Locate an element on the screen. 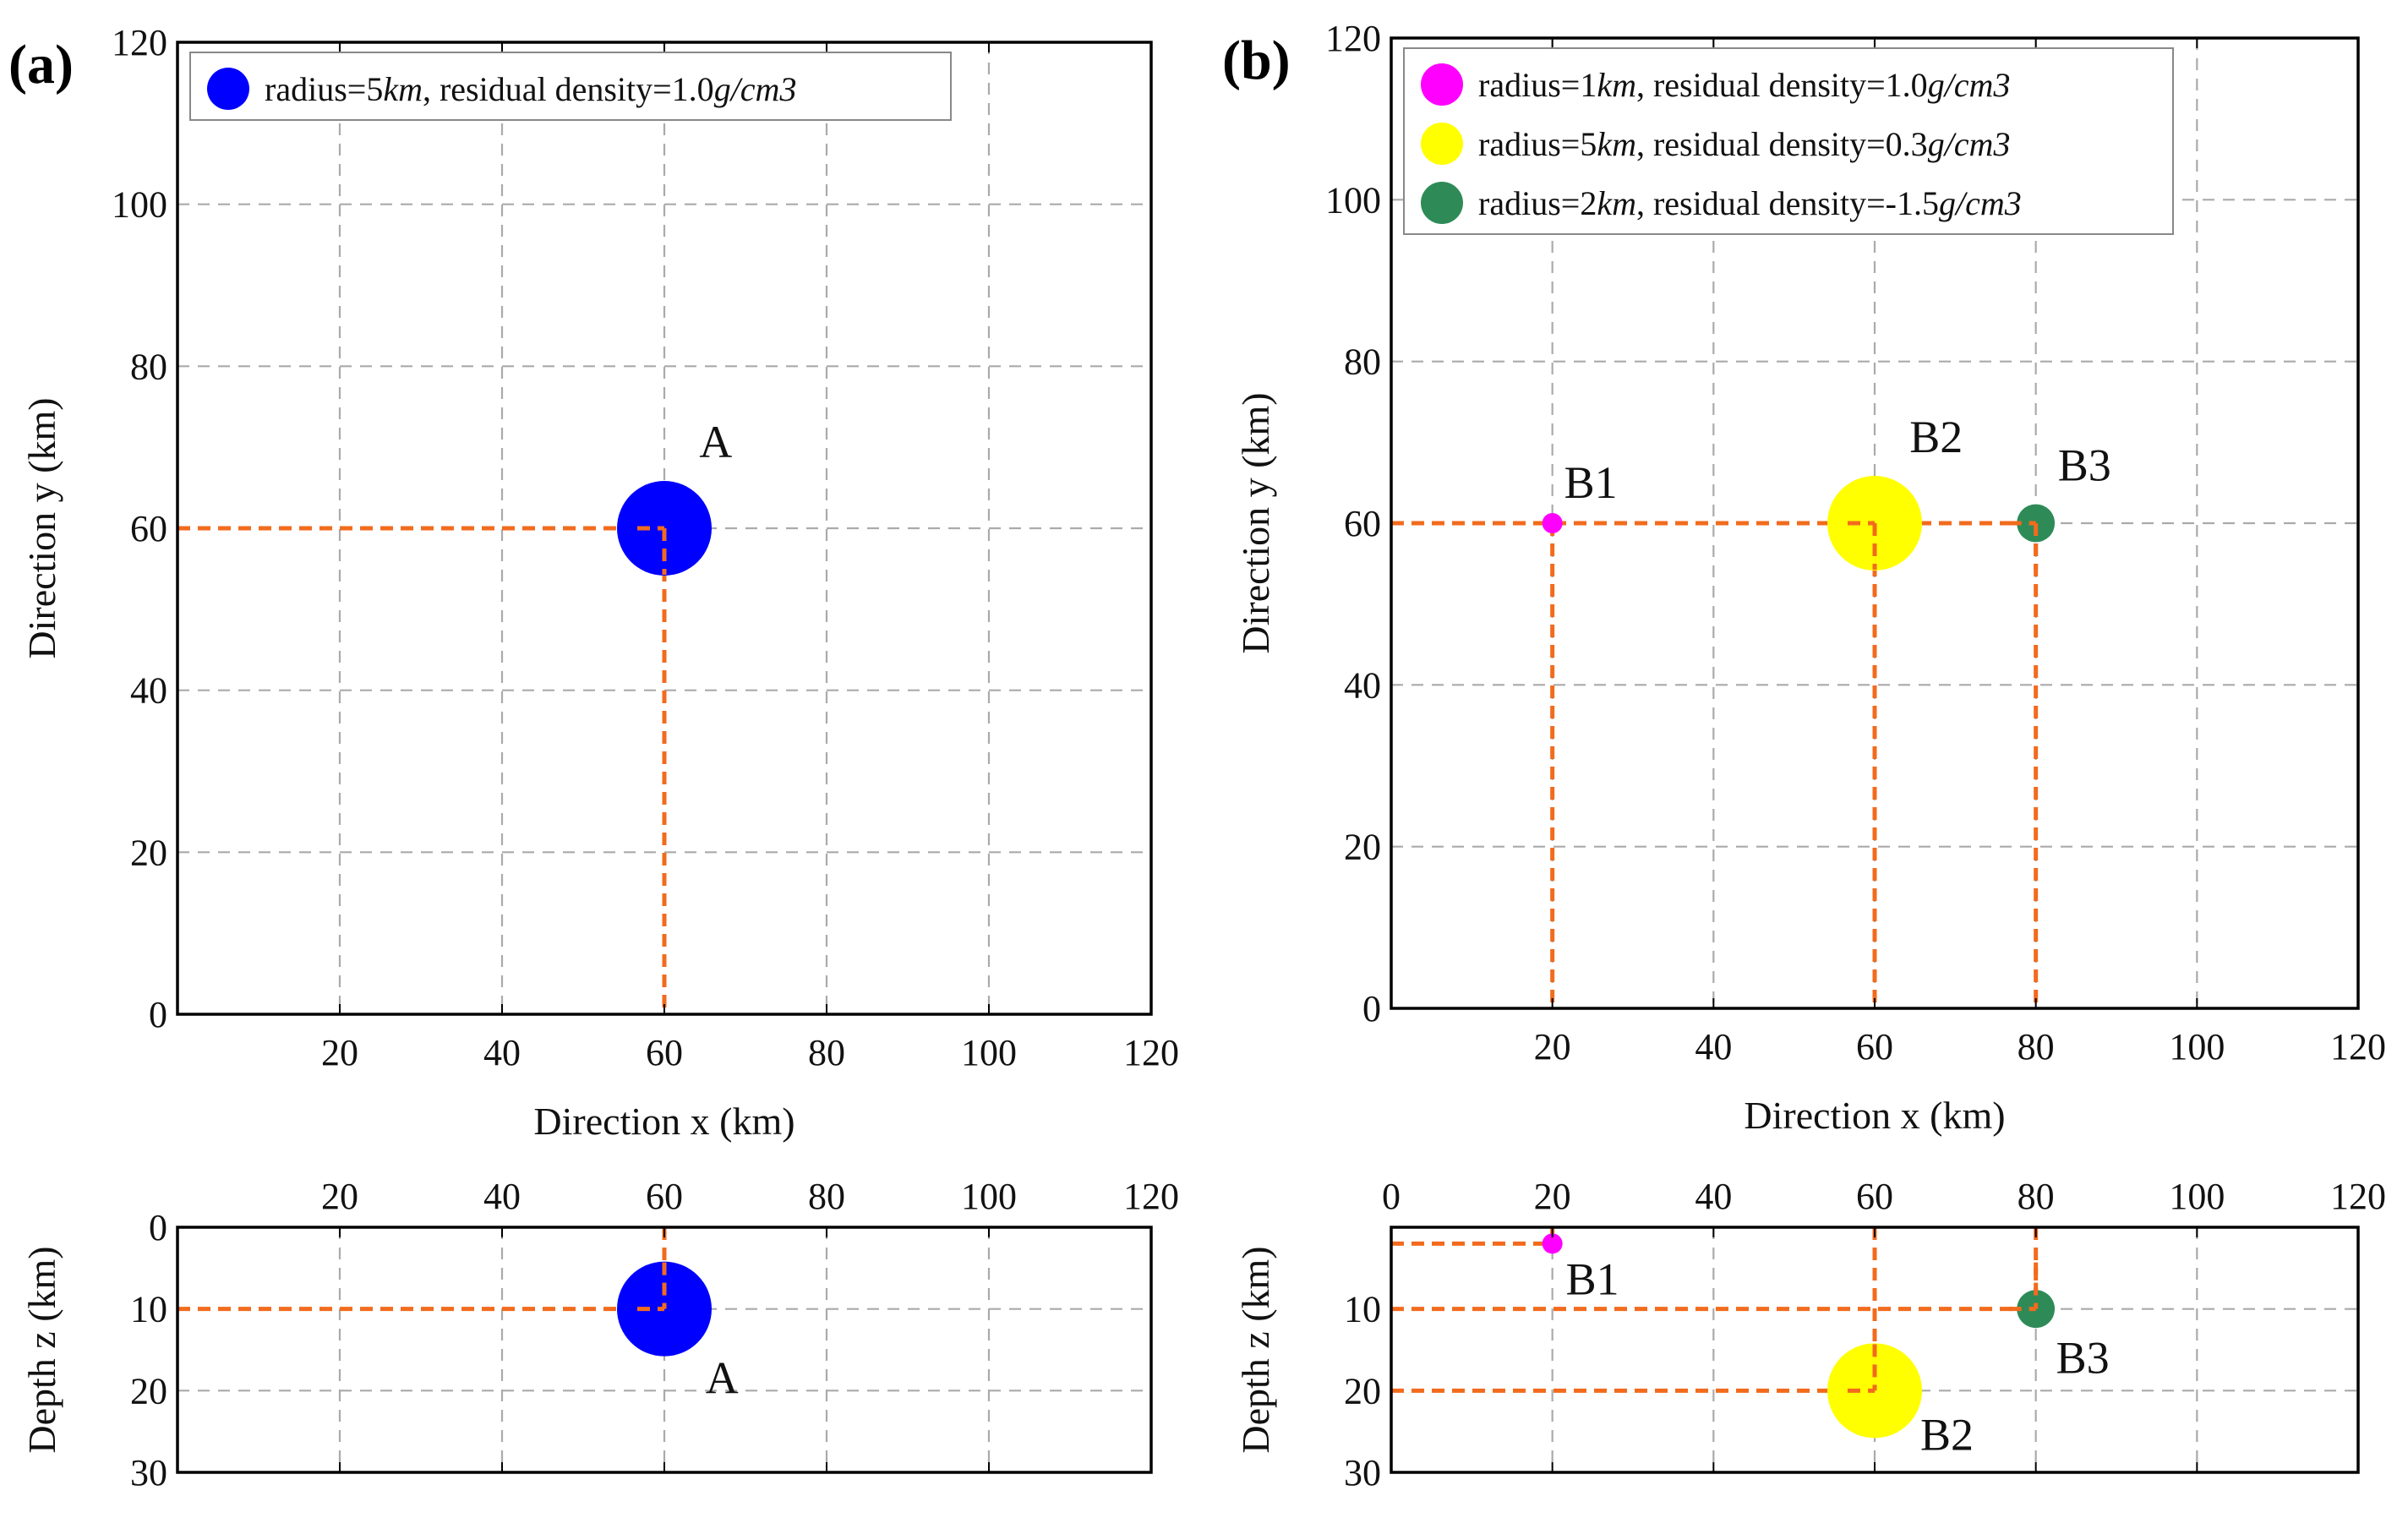 The width and height of the screenshot is (2408, 1518). legend-swatch-b3 is located at coordinates (1442, 203).